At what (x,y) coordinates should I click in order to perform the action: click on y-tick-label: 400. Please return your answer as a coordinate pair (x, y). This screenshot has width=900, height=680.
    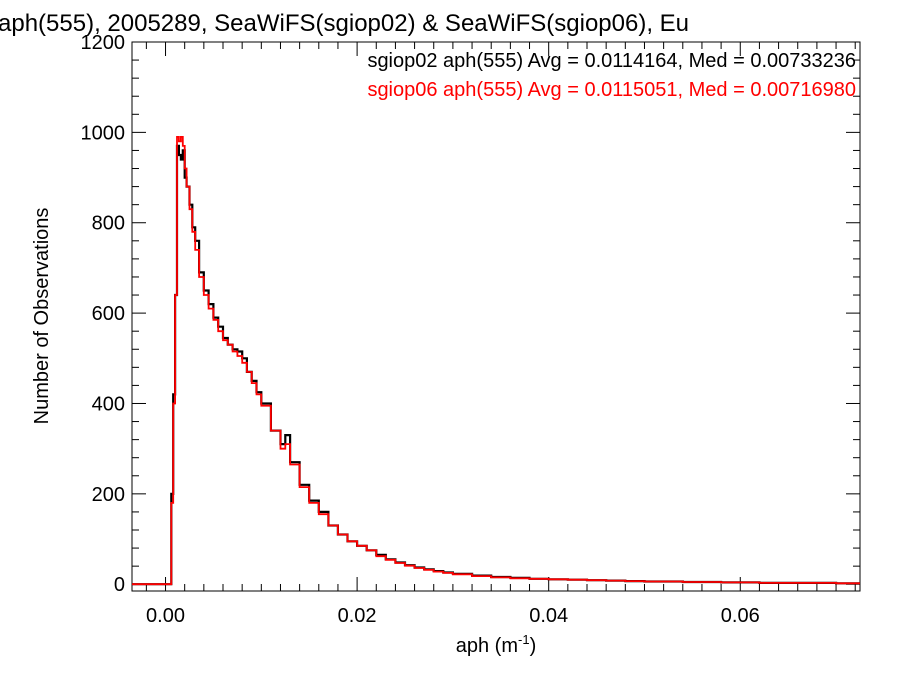
    Looking at the image, I should click on (108, 404).